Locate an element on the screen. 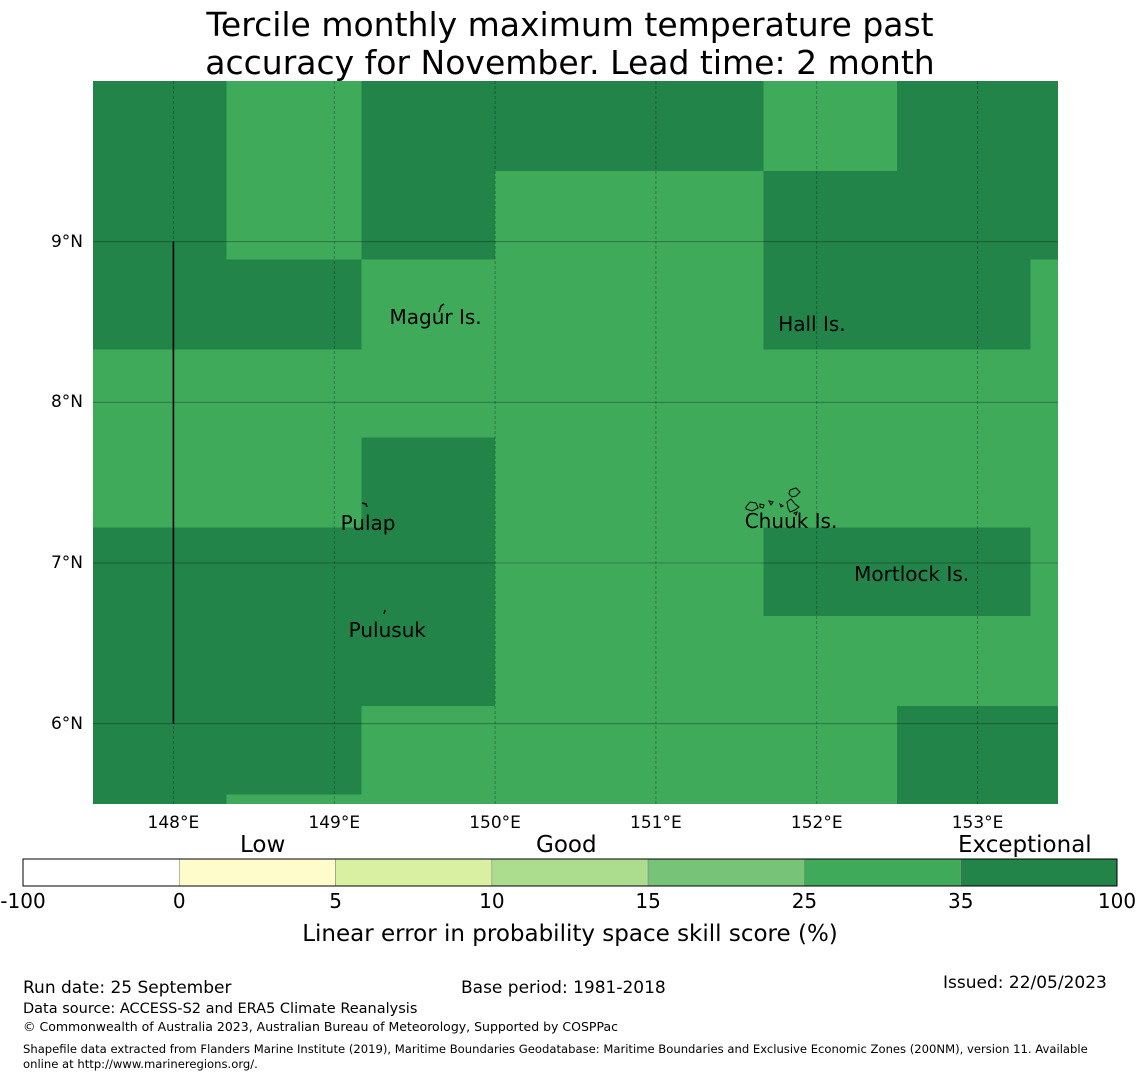  magur-island-outline is located at coordinates (441, 308).